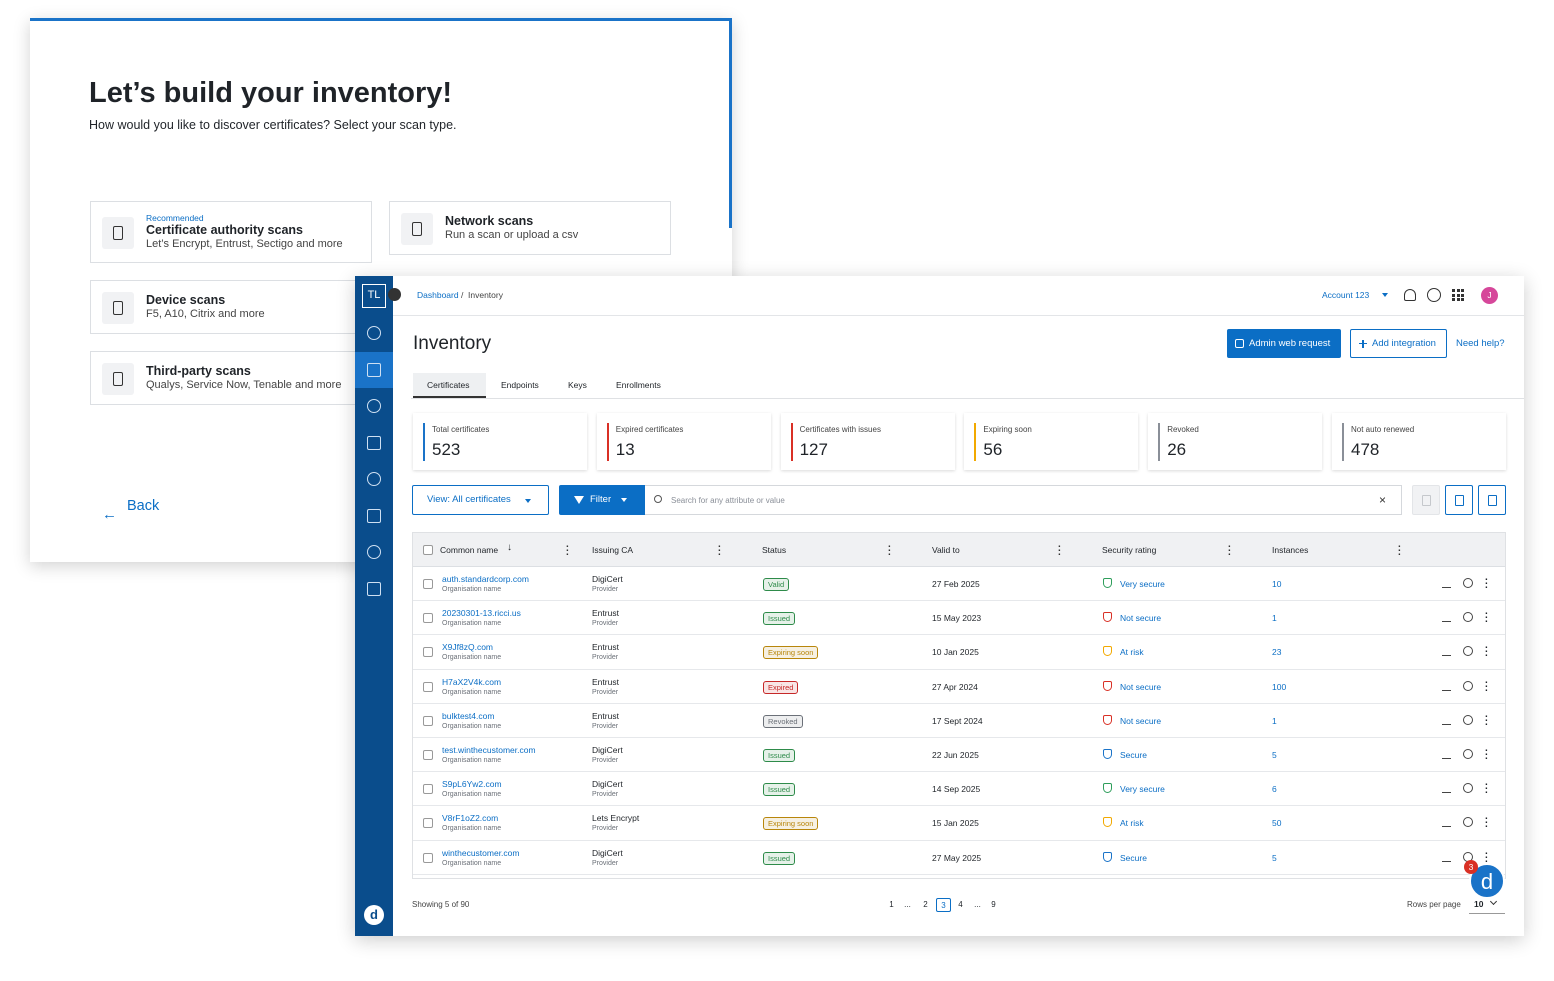 The width and height of the screenshot is (1554, 981). I want to click on instances: 6, so click(1274, 789).